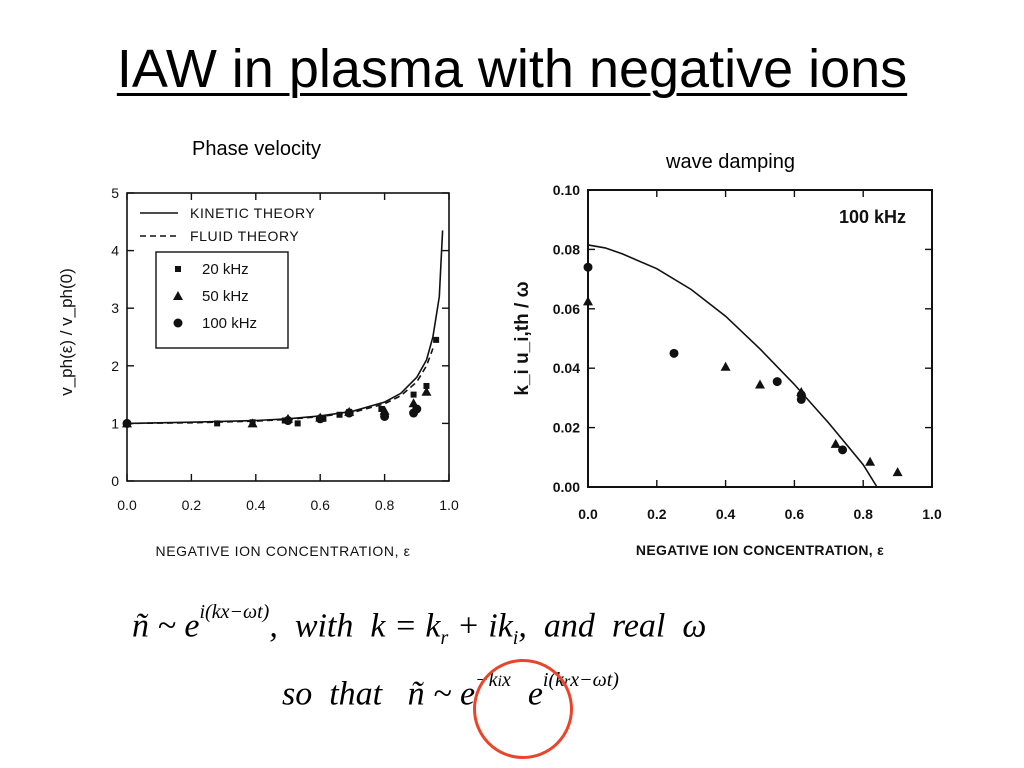  What do you see at coordinates (730, 162) in the screenshot?
I see `wave-damping-caption: wave damping` at bounding box center [730, 162].